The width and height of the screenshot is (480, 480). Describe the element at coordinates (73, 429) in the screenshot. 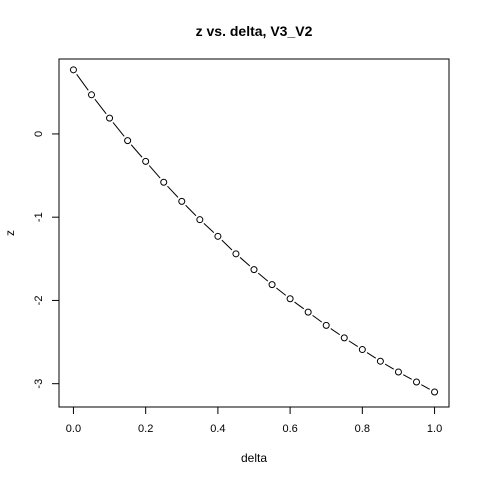

I see `x-tick-label: 0.0` at that location.